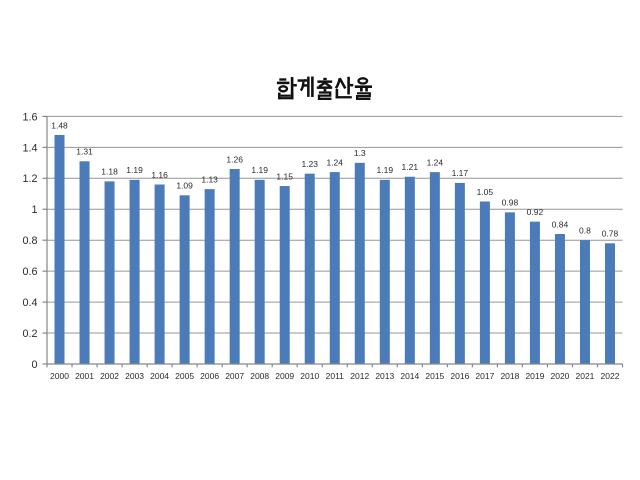 Image resolution: width=640 pixels, height=480 pixels. I want to click on svg-text: 1.6, so click(29, 117).